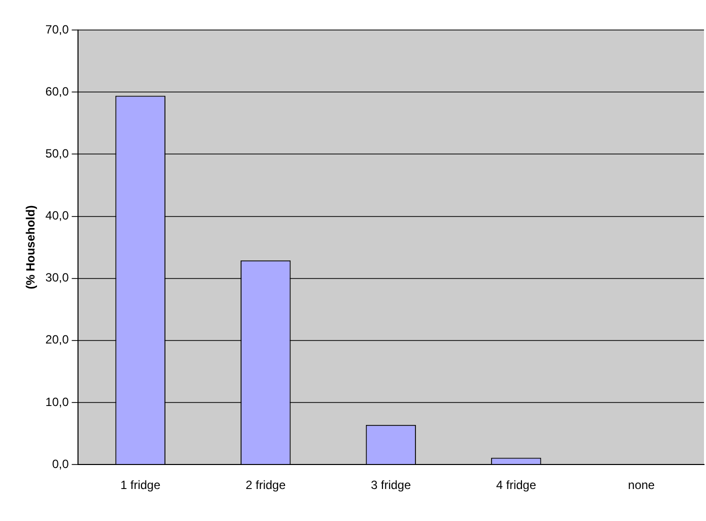 The height and width of the screenshot is (521, 706). I want to click on x-tick-label: 3 fridge, so click(391, 485).